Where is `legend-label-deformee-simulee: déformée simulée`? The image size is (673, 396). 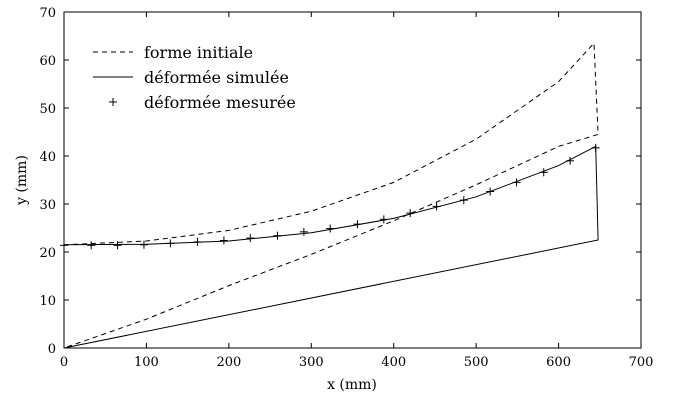 legend-label-deformee-simulee: déformée simulée is located at coordinates (216, 77).